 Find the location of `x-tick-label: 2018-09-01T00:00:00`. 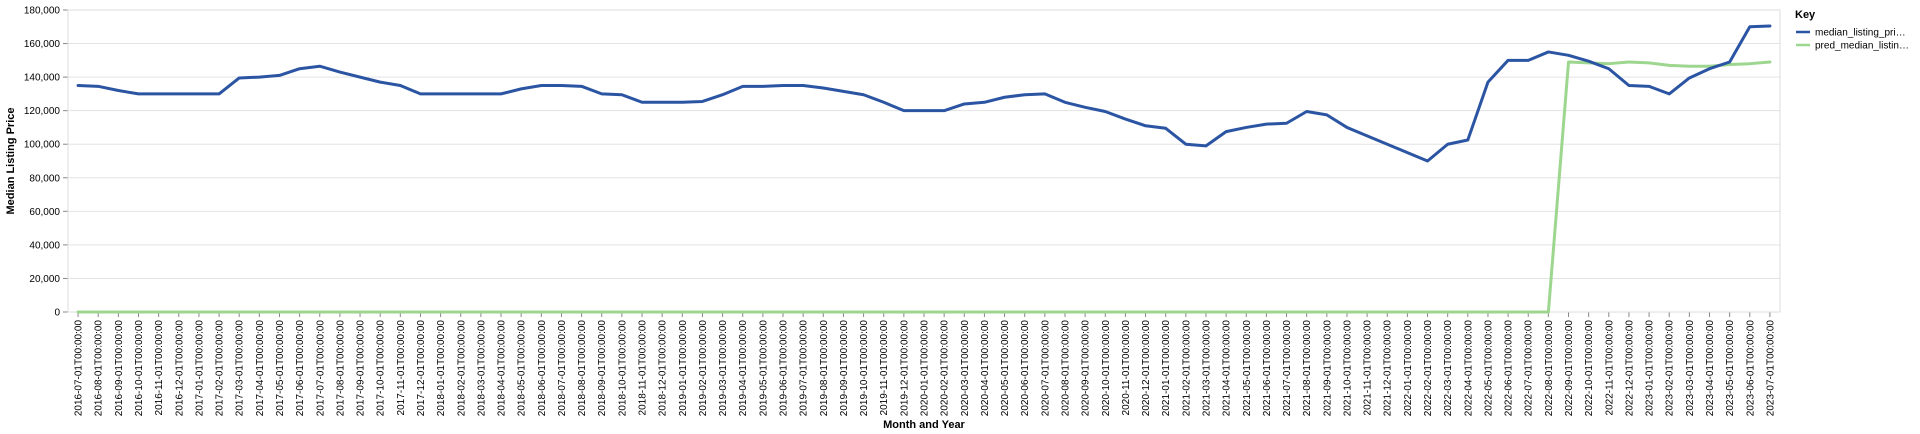

x-tick-label: 2018-09-01T00:00:00 is located at coordinates (602, 368).